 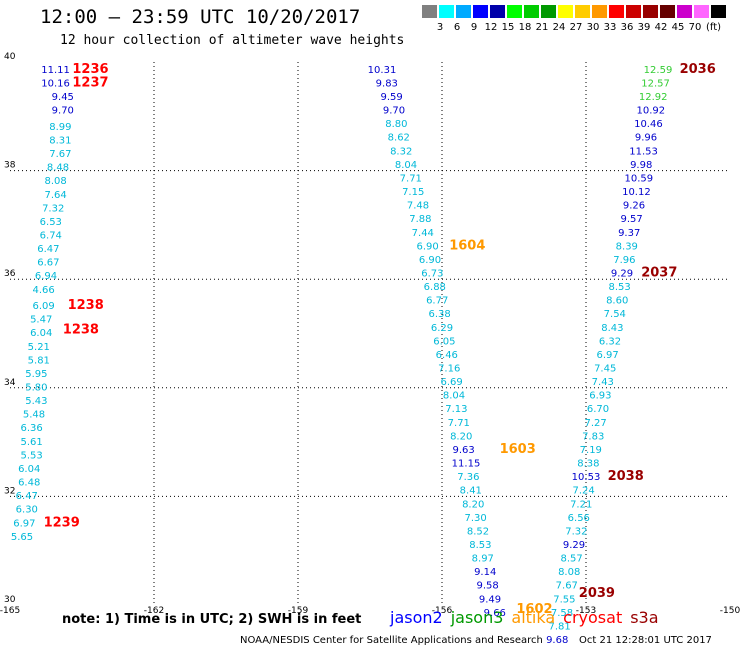 What do you see at coordinates (55, 70) in the screenshot?
I see `wave-height-label: 11.11` at bounding box center [55, 70].